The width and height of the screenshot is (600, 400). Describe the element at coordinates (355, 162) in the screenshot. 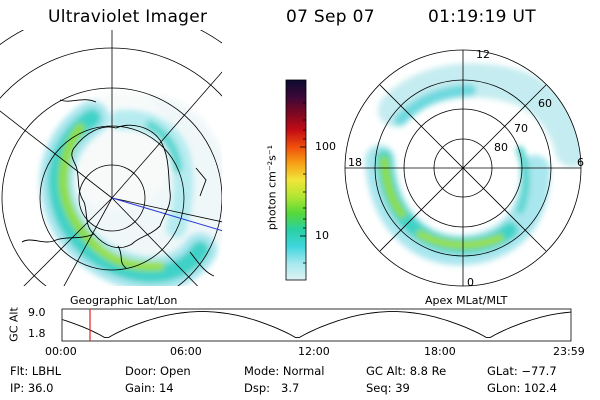

I see `mlt-label-left: 18` at that location.